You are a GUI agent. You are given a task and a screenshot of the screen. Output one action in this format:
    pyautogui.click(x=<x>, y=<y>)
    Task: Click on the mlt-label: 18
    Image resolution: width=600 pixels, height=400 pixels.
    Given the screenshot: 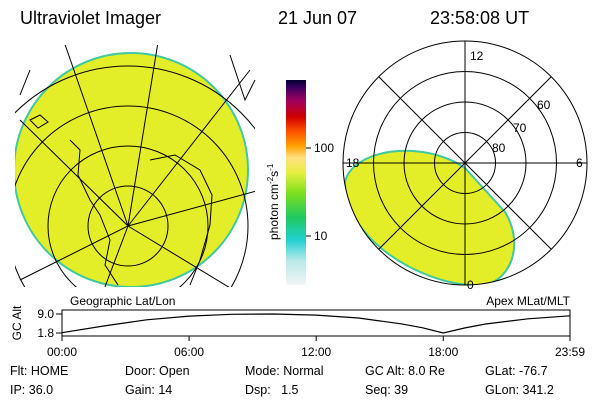 What is the action you would take?
    pyautogui.click(x=353, y=163)
    